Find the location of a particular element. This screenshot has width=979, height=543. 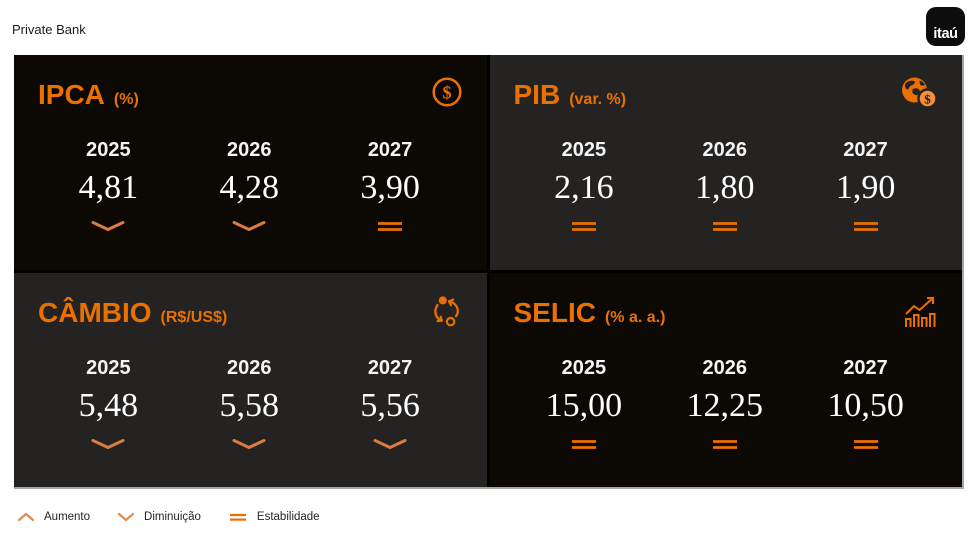

kpi-column: 2026 4,28 is located at coordinates (249, 187).